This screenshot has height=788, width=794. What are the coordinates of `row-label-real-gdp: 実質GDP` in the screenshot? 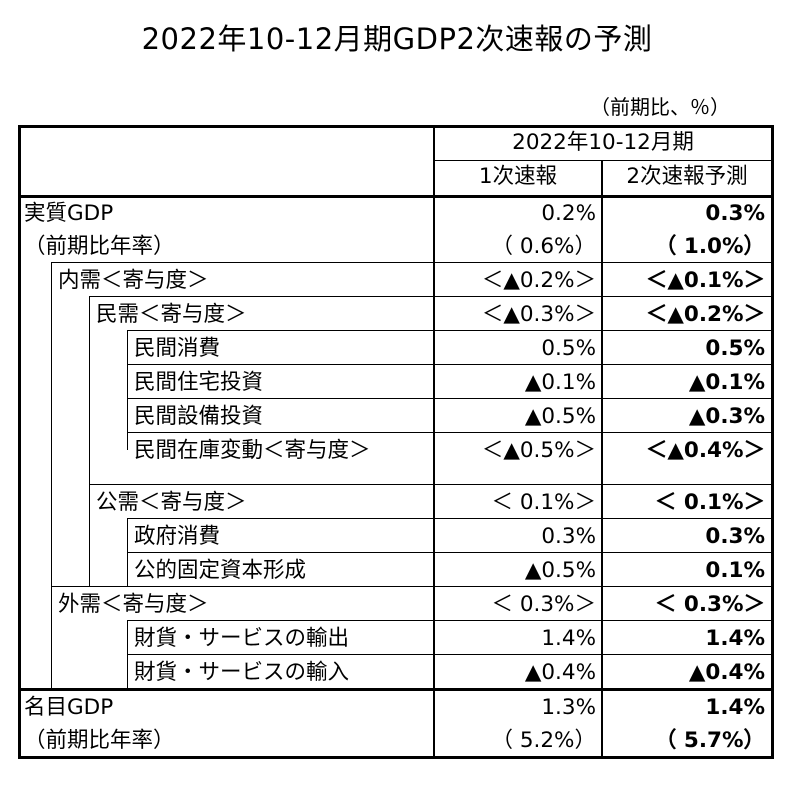 It's located at (69, 213).